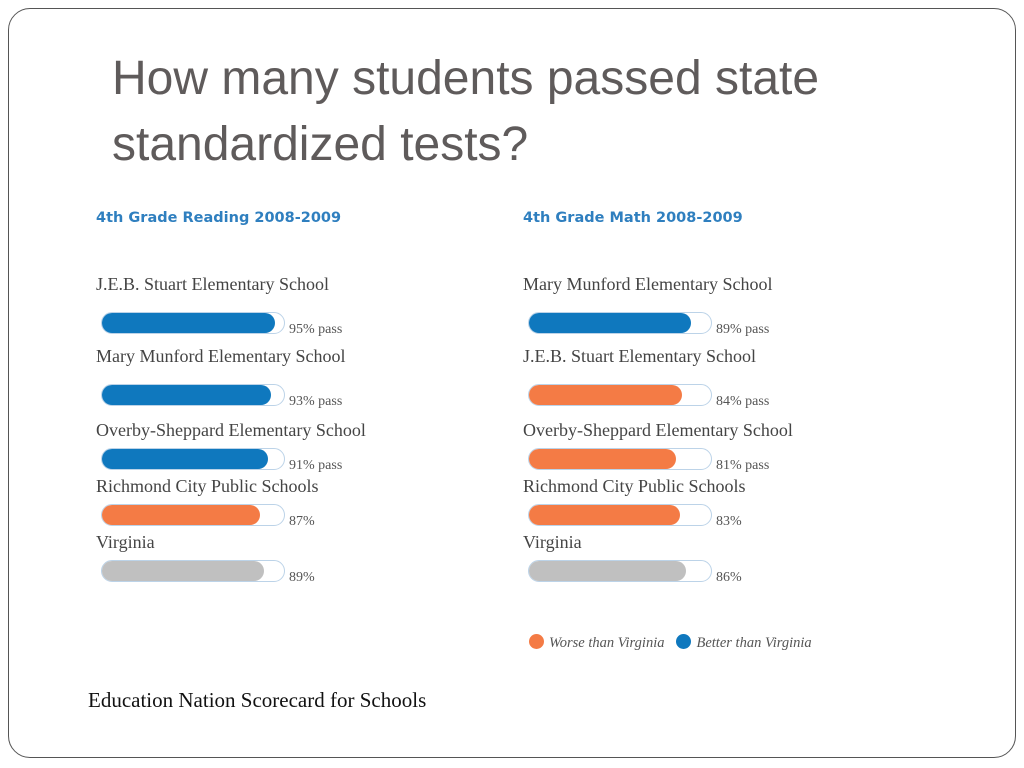 This screenshot has height=768, width=1024. Describe the element at coordinates (674, 643) in the screenshot. I see `legend: Worse than Virginia Better than Virginia` at that location.